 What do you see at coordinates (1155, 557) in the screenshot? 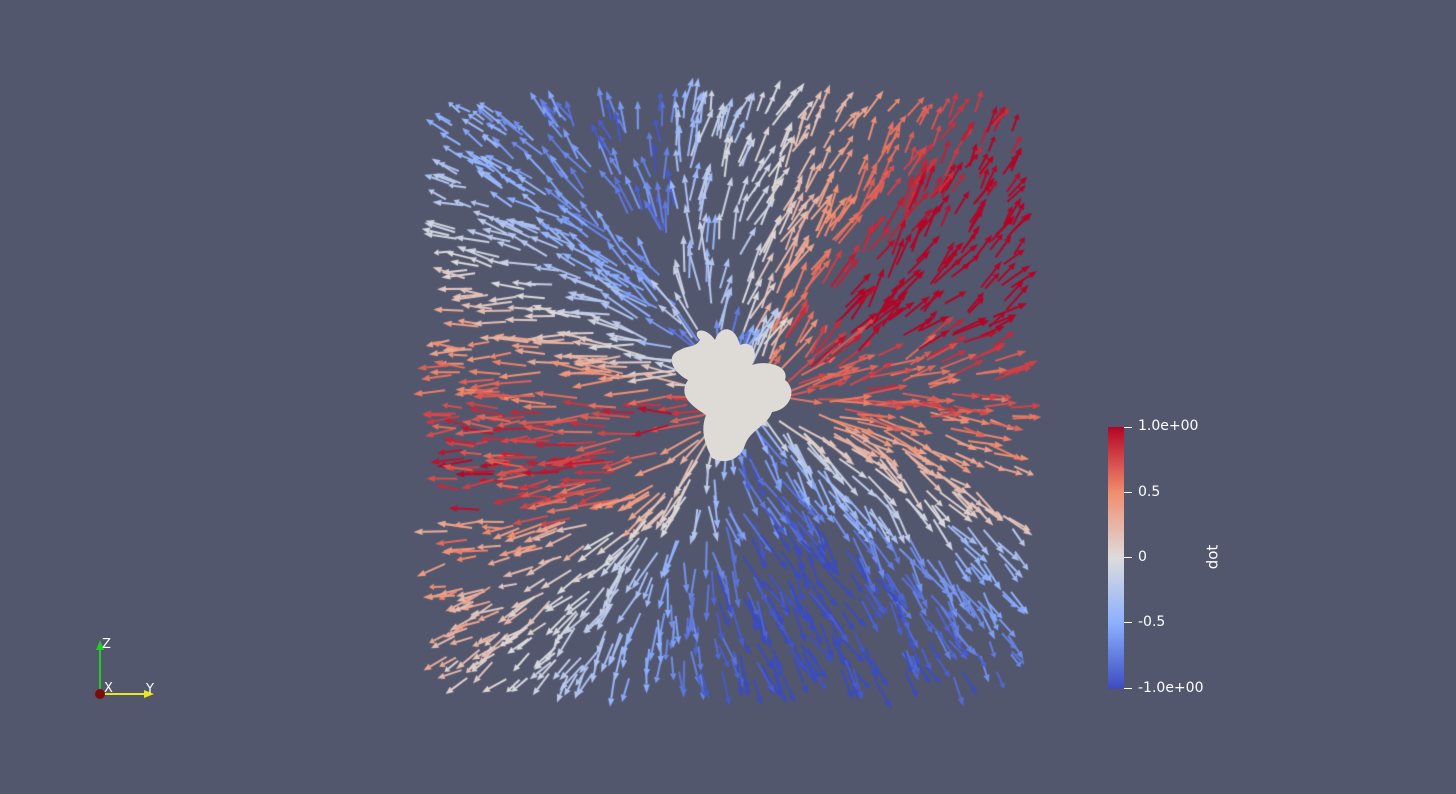
I see `color-legend: 1.0e+00 0.5 0 -0.5 -1.0e+00` at bounding box center [1155, 557].